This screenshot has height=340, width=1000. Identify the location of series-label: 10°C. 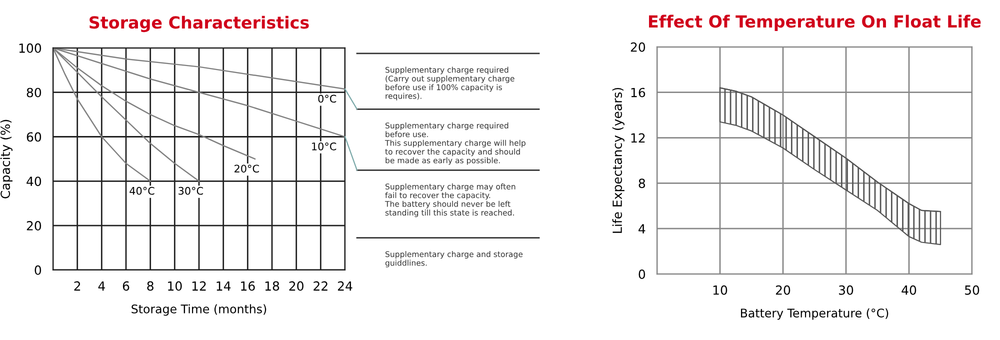
(324, 146).